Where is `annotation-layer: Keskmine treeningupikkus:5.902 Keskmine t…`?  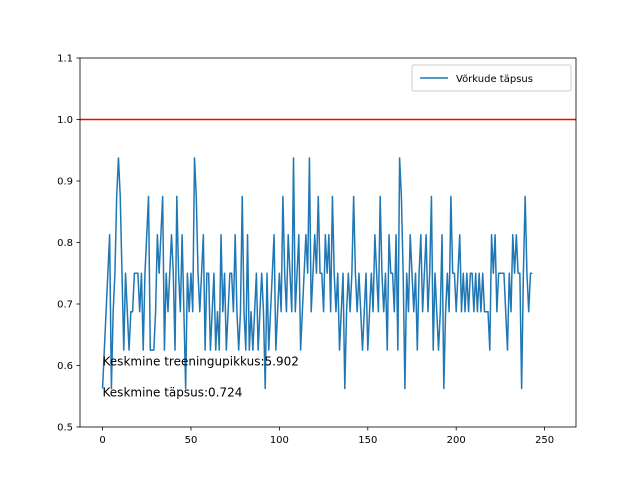 annotation-layer: Keskmine treeningupikkus:5.902 Keskmine t… is located at coordinates (201, 377).